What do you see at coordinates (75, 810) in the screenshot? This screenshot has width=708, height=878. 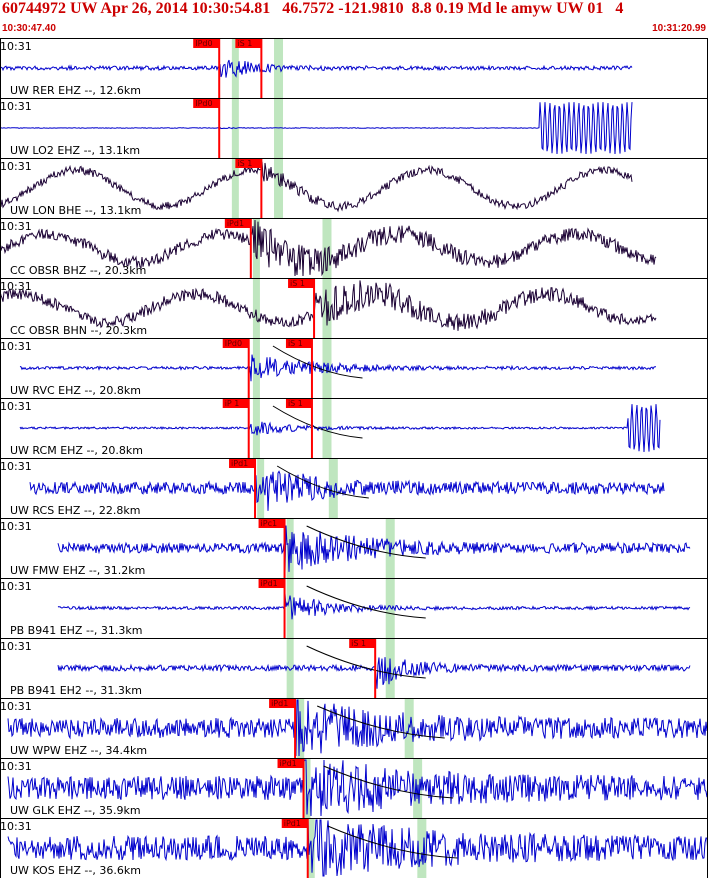 I see `channel-label: UW GLK EHZ --, 35.9km` at bounding box center [75, 810].